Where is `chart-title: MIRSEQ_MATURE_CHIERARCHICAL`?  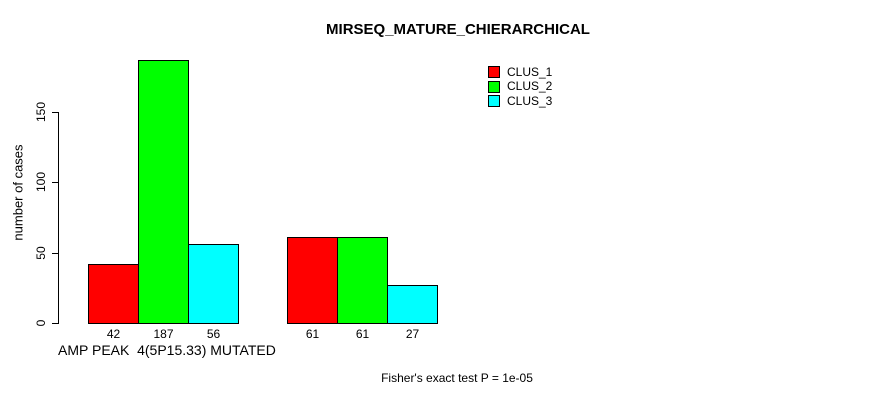
chart-title: MIRSEQ_MATURE_CHIERARCHICAL is located at coordinates (458, 29).